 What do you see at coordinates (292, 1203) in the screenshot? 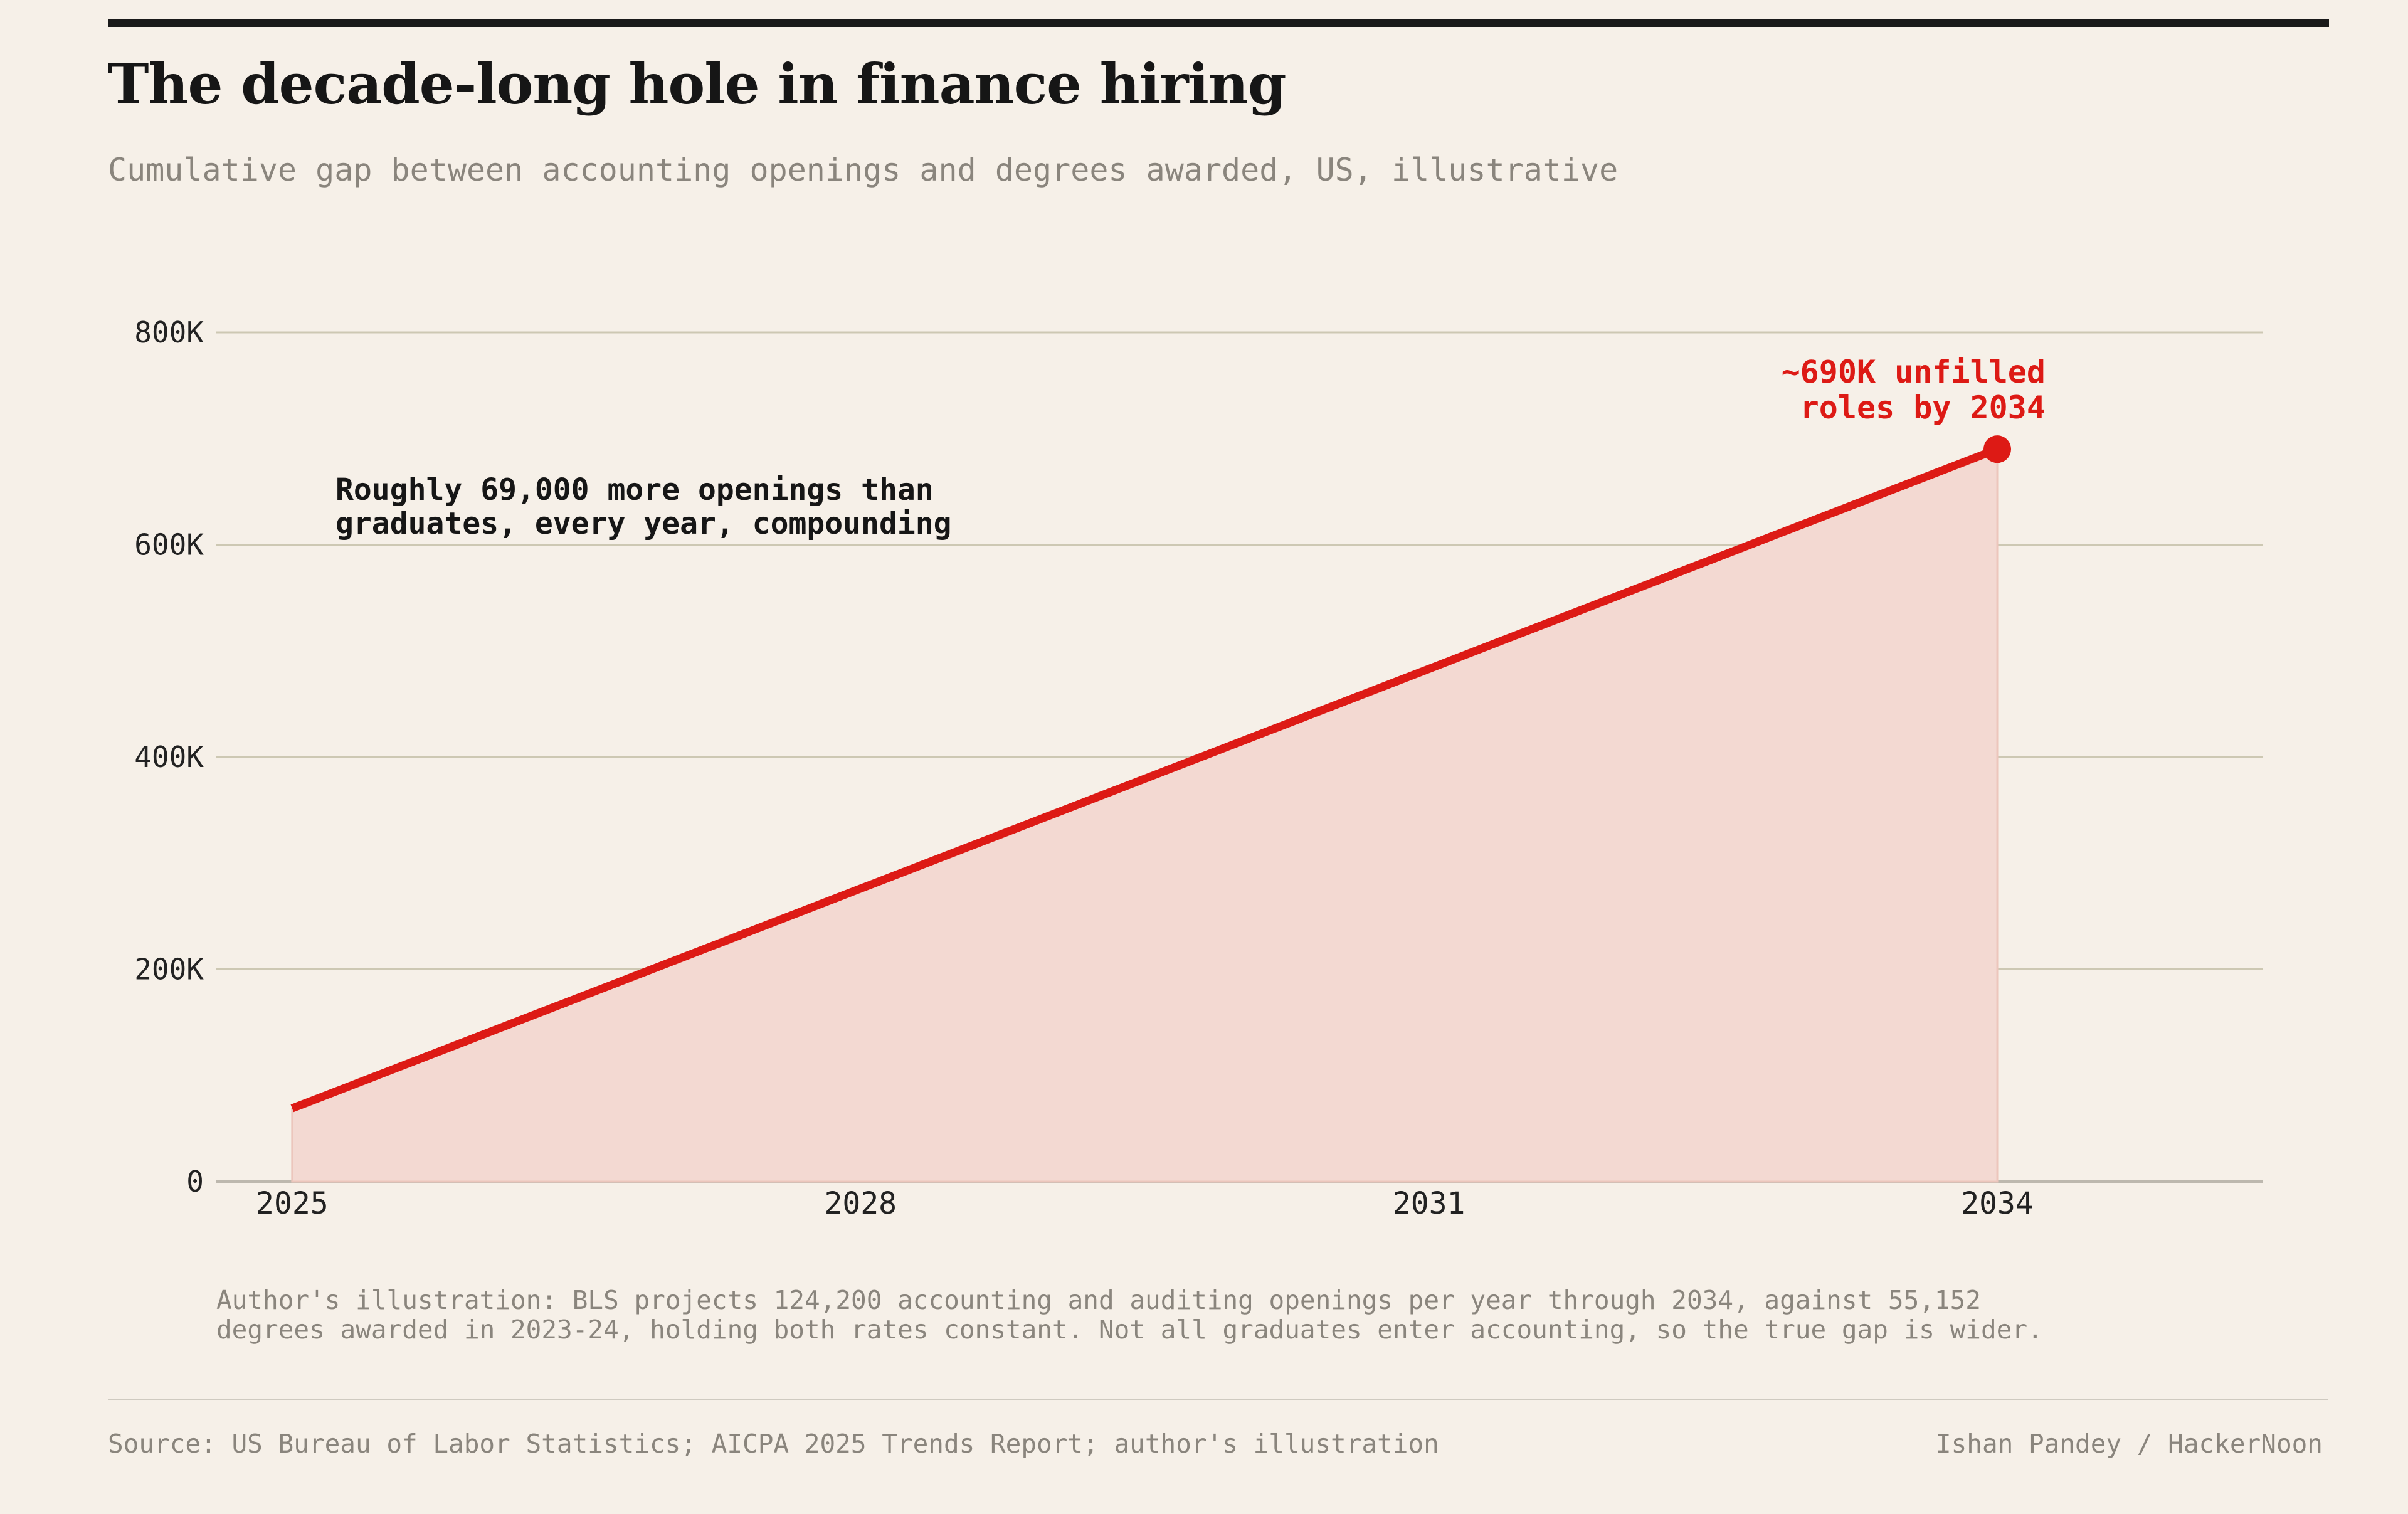
I see `x-tick-label: 2025` at bounding box center [292, 1203].